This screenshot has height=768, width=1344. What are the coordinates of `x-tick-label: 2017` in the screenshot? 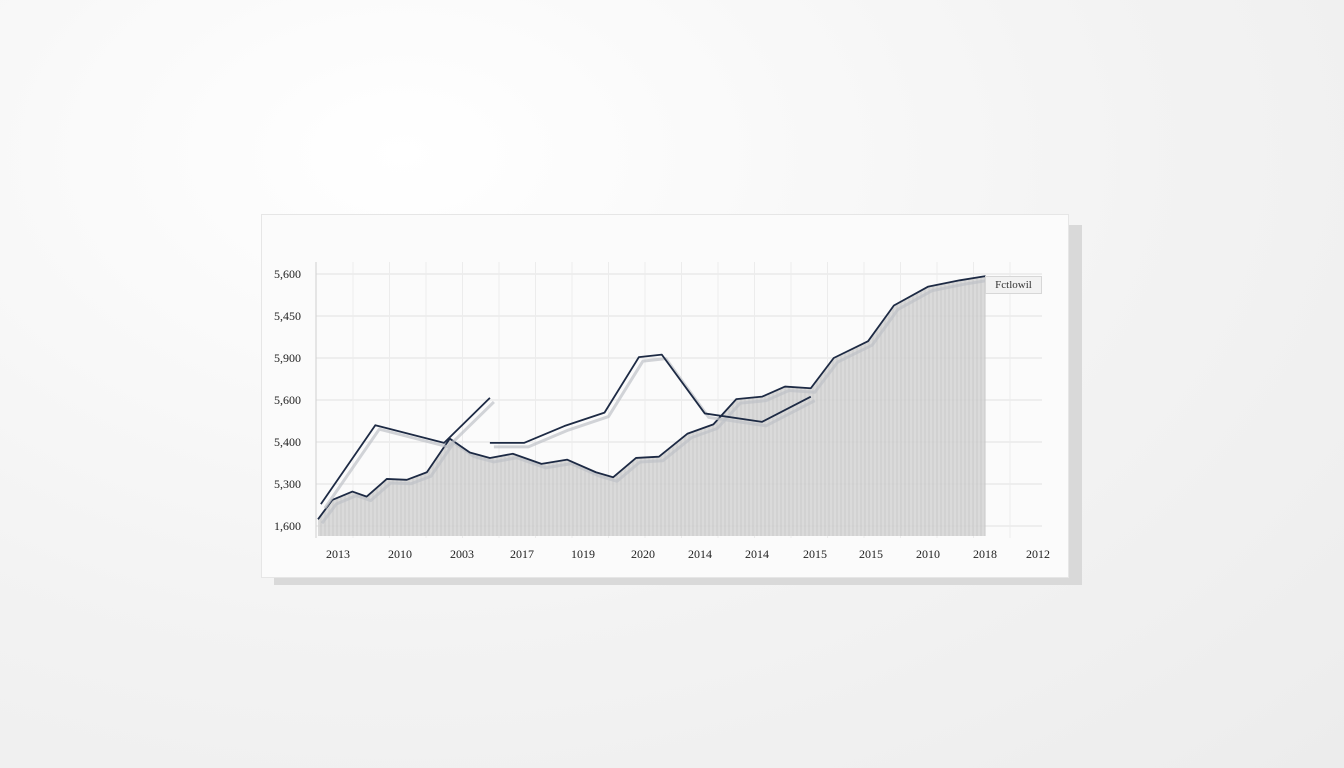 It's located at (522, 554).